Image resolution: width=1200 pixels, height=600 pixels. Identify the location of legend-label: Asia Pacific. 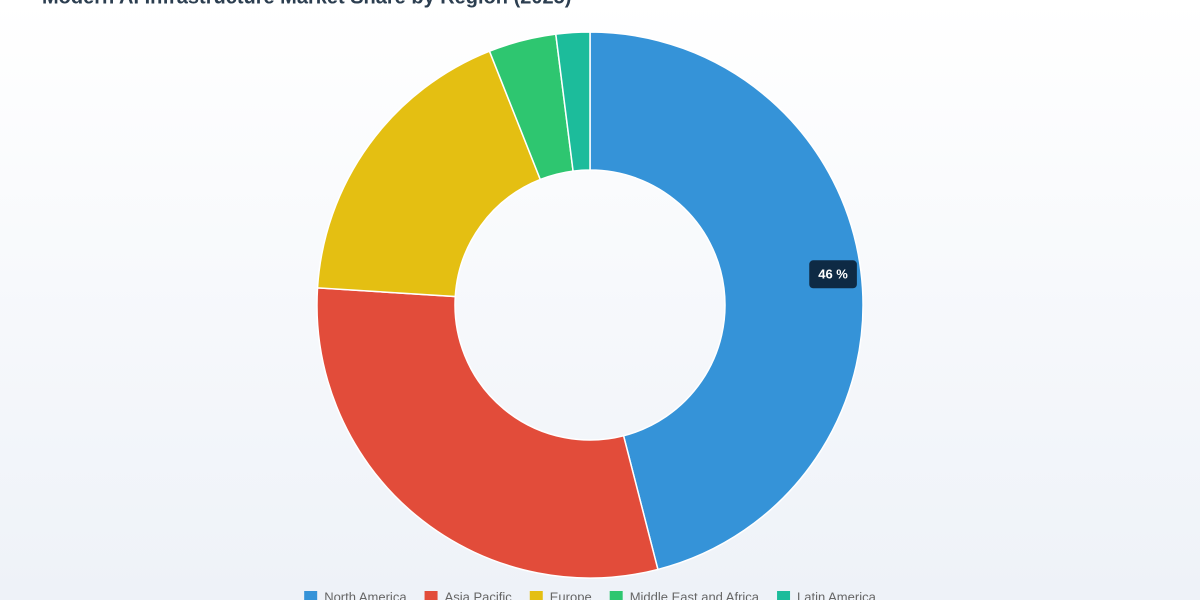
(479, 594).